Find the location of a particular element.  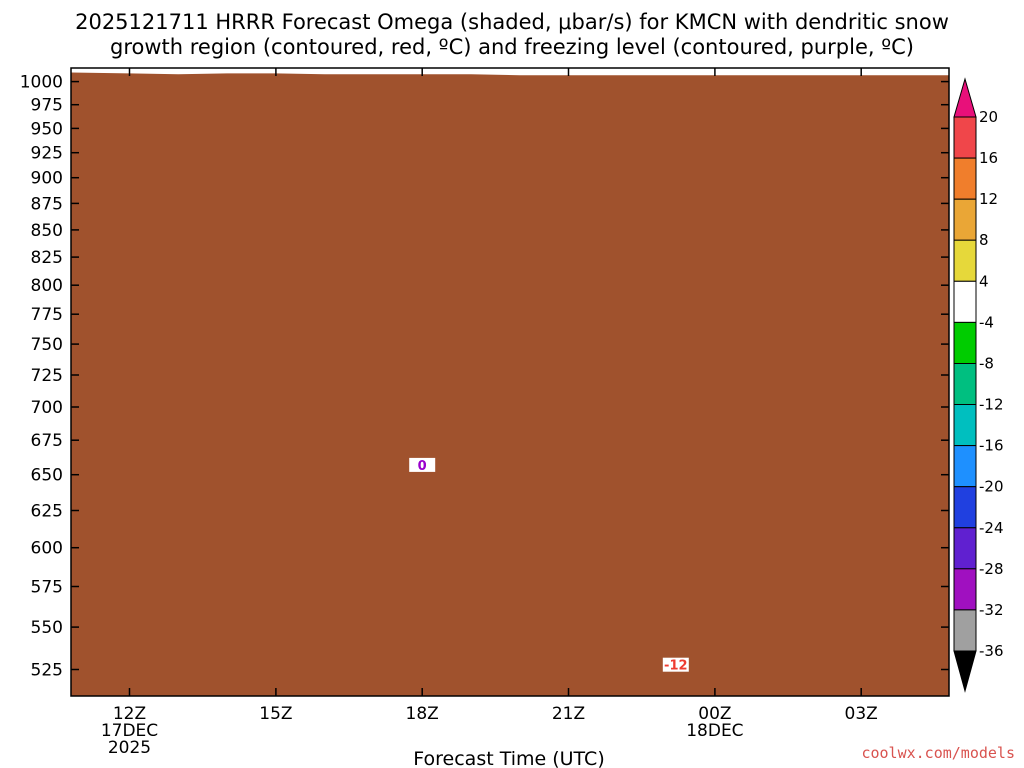

y-tick-label-650: 650 is located at coordinates (47, 476).